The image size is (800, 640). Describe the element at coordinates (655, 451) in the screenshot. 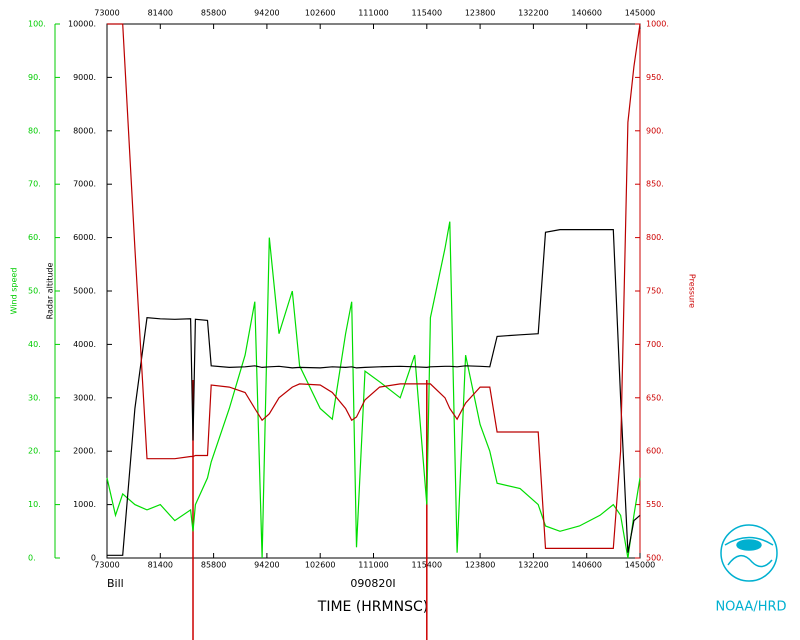

I see `y3-tick-label: 600.` at that location.